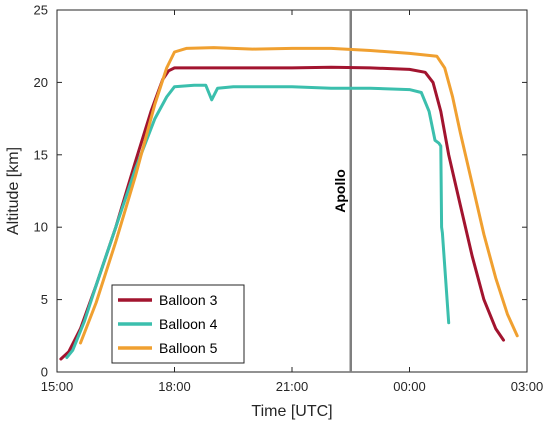 The height and width of the screenshot is (430, 550). I want to click on y-tick-label: 0, so click(44, 372).